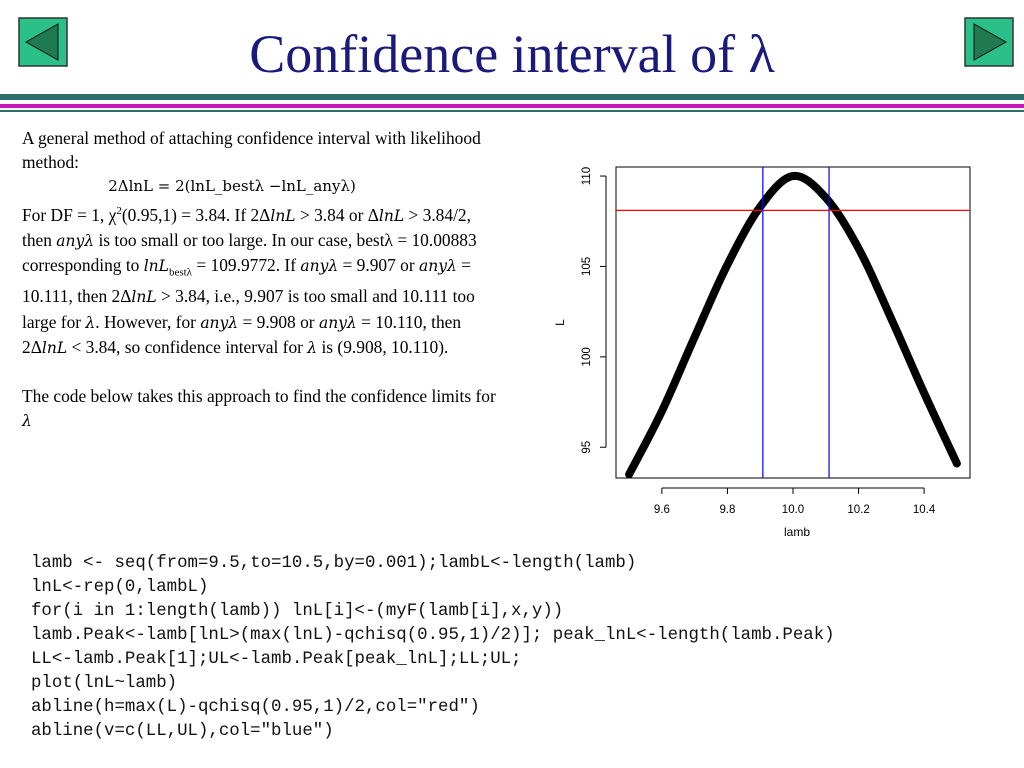 This screenshot has width=1024, height=768. I want to click on triangle-right-icon, so click(989, 42).